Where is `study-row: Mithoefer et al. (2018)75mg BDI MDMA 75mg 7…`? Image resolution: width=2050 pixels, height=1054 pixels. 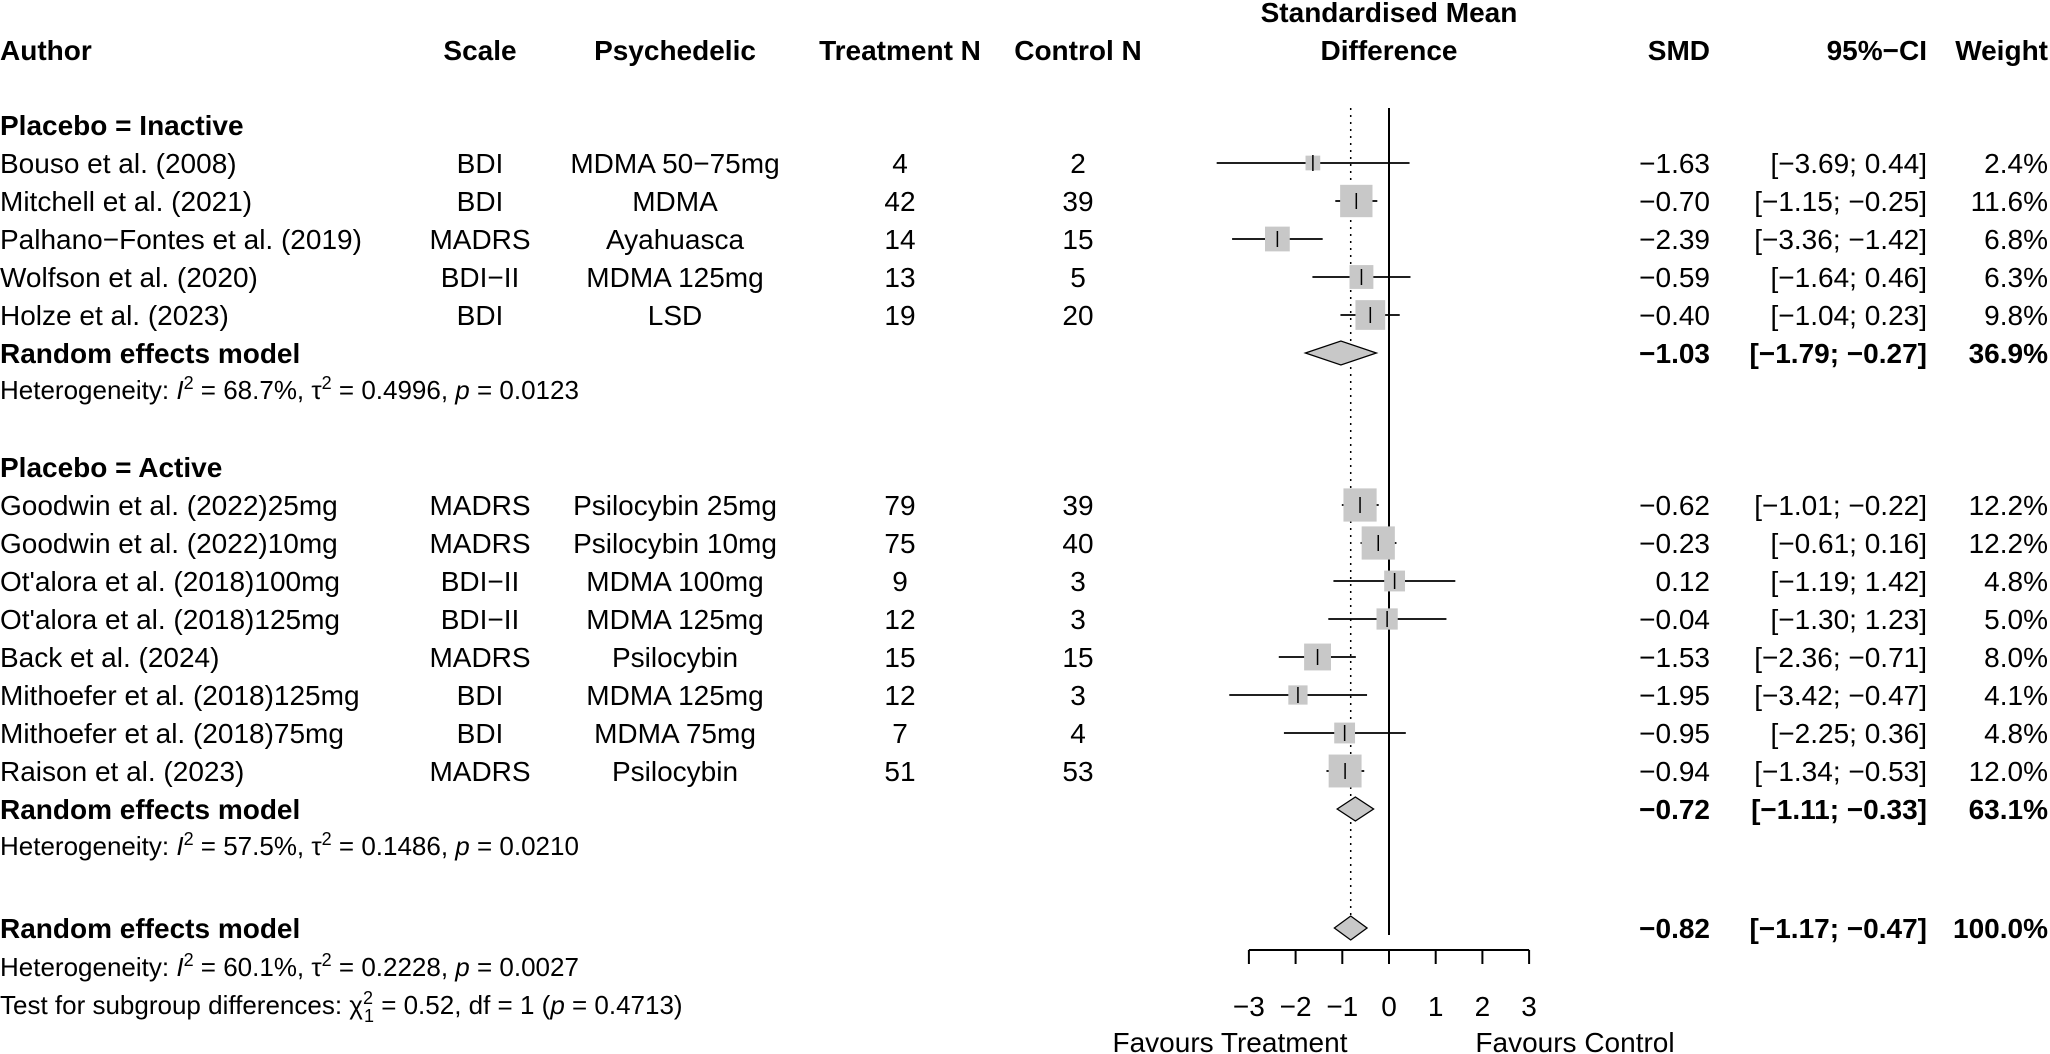
study-row: Mithoefer et al. (2018)75mg BDI MDMA 75mg 7… is located at coordinates (1024, 733).